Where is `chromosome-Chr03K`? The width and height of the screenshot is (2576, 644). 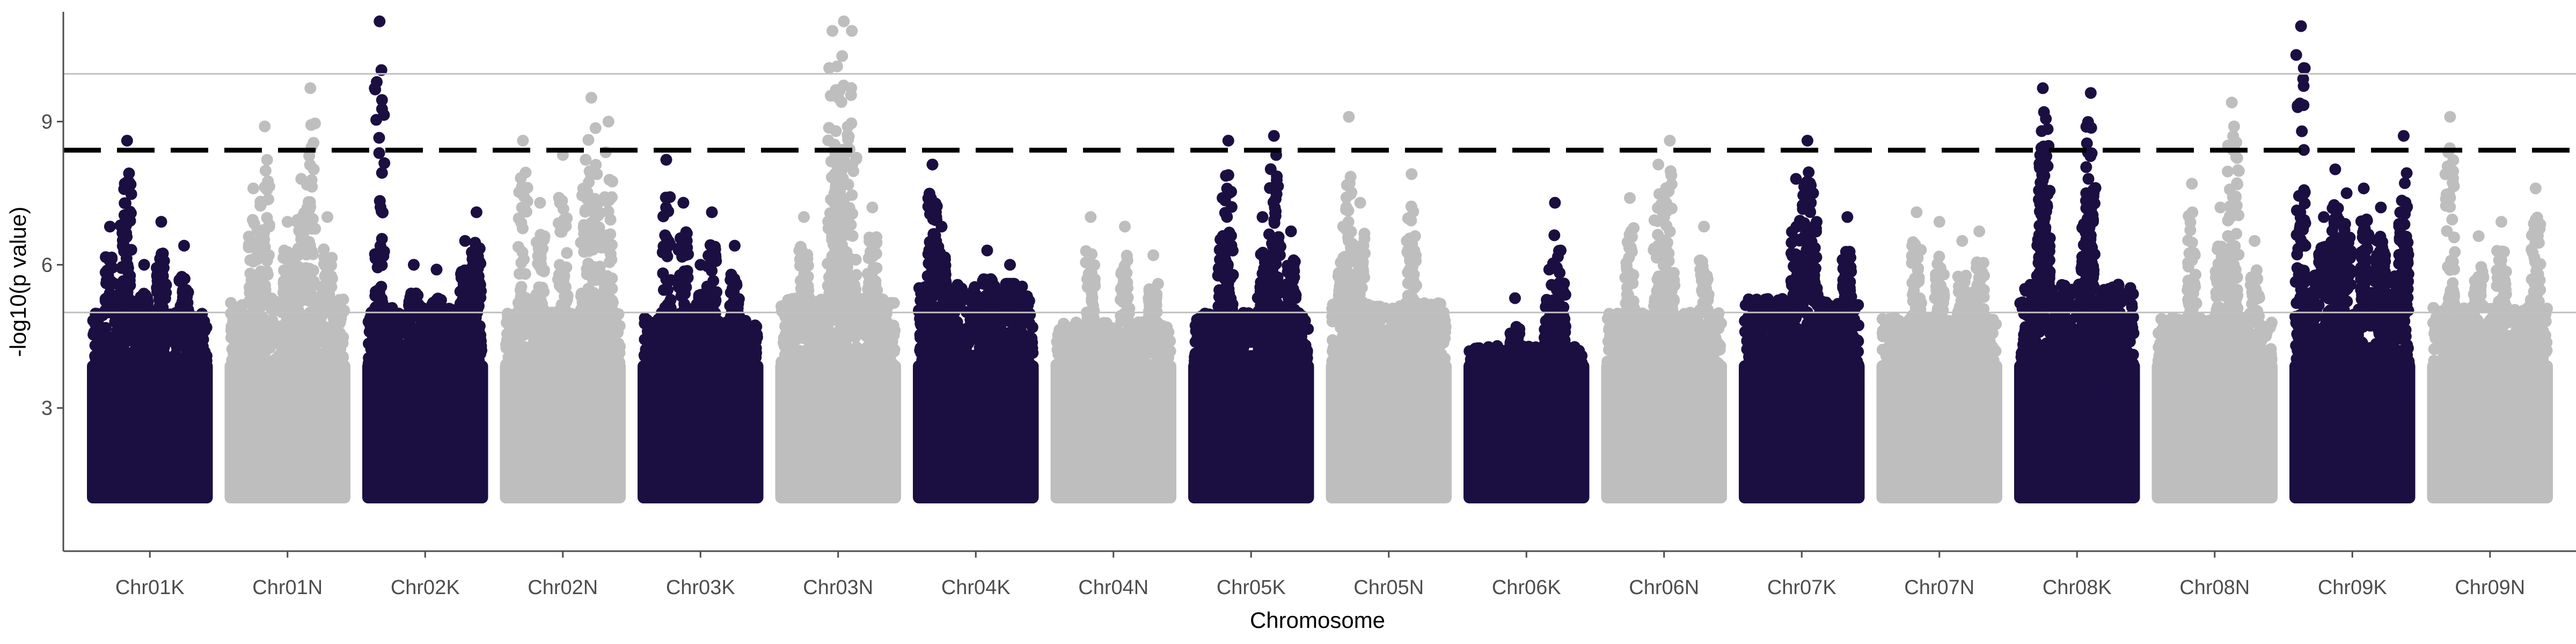 chromosome-Chr03K is located at coordinates (701, 328).